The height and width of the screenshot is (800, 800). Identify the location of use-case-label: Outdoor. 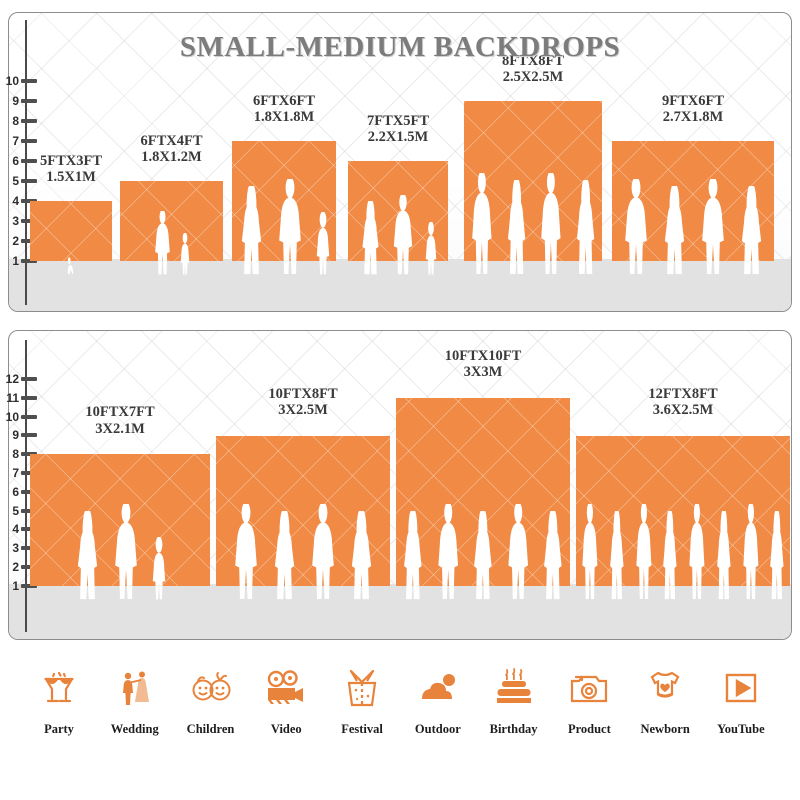
(437, 729).